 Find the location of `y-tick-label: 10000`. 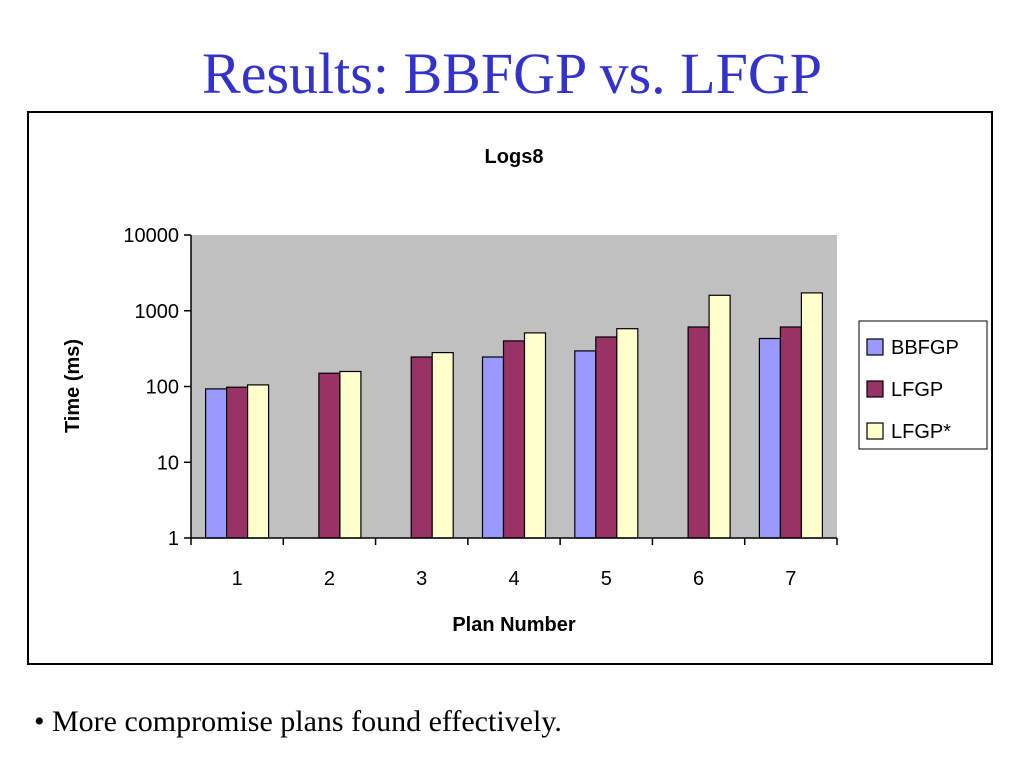

y-tick-label: 10000 is located at coordinates (151, 236).